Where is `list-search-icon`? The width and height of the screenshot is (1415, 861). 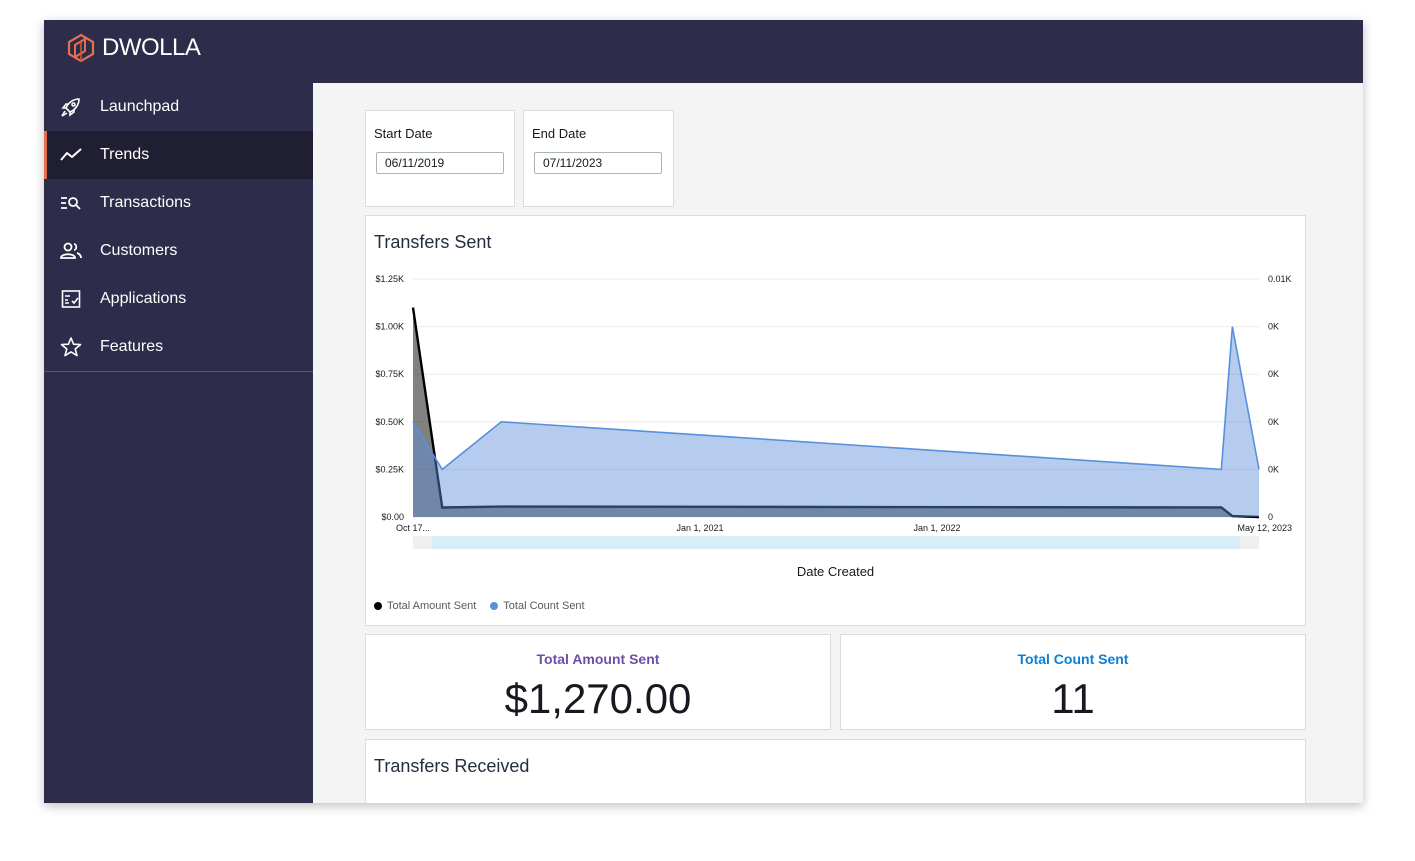
list-search-icon is located at coordinates (71, 203).